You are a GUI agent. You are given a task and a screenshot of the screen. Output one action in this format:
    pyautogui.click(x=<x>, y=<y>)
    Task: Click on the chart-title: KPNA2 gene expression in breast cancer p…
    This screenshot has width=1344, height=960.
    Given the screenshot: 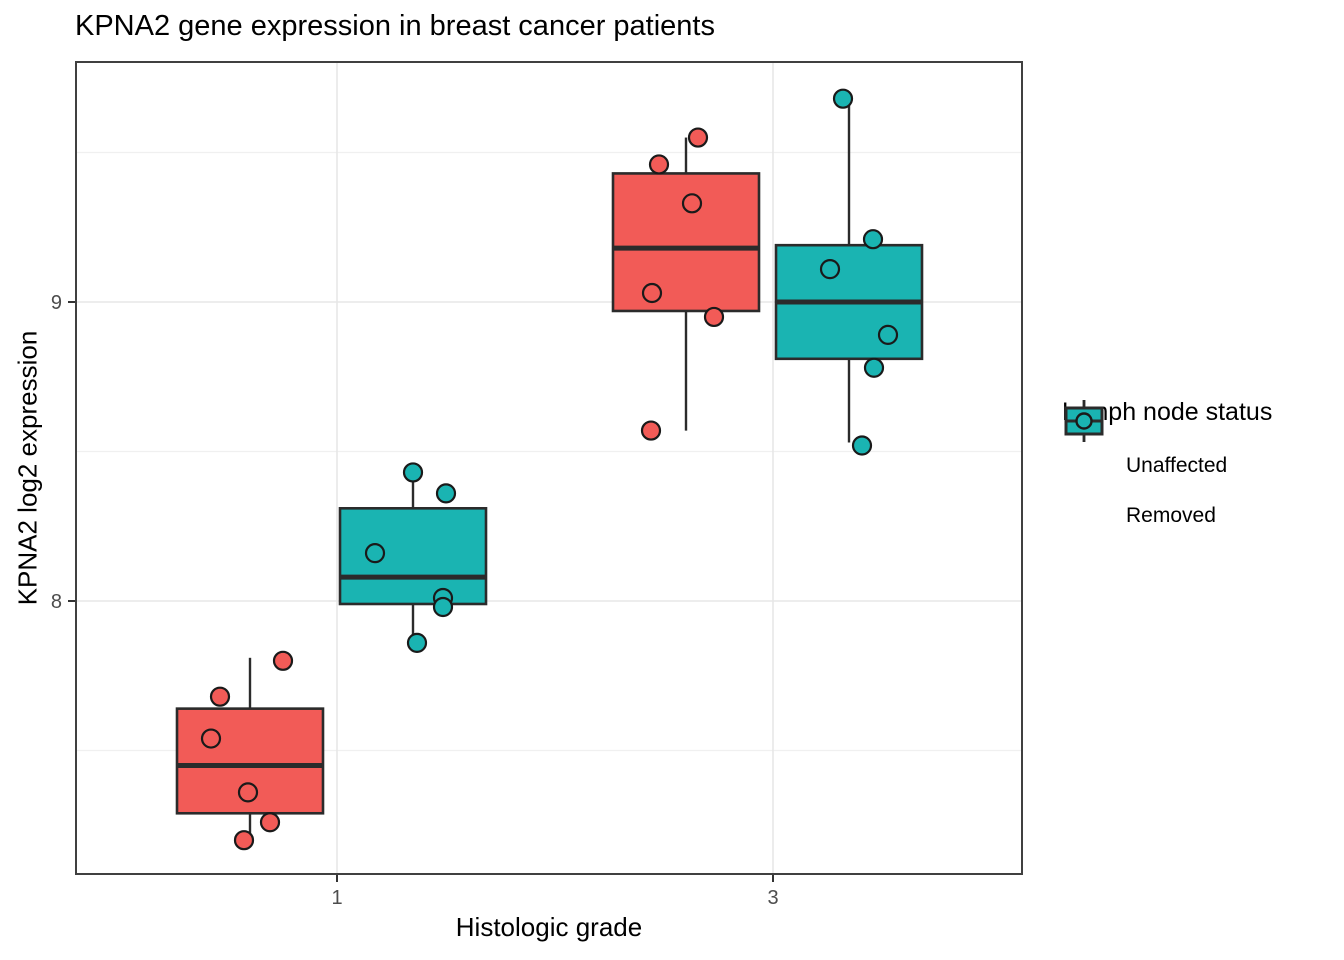 What is the action you would take?
    pyautogui.click(x=395, y=26)
    